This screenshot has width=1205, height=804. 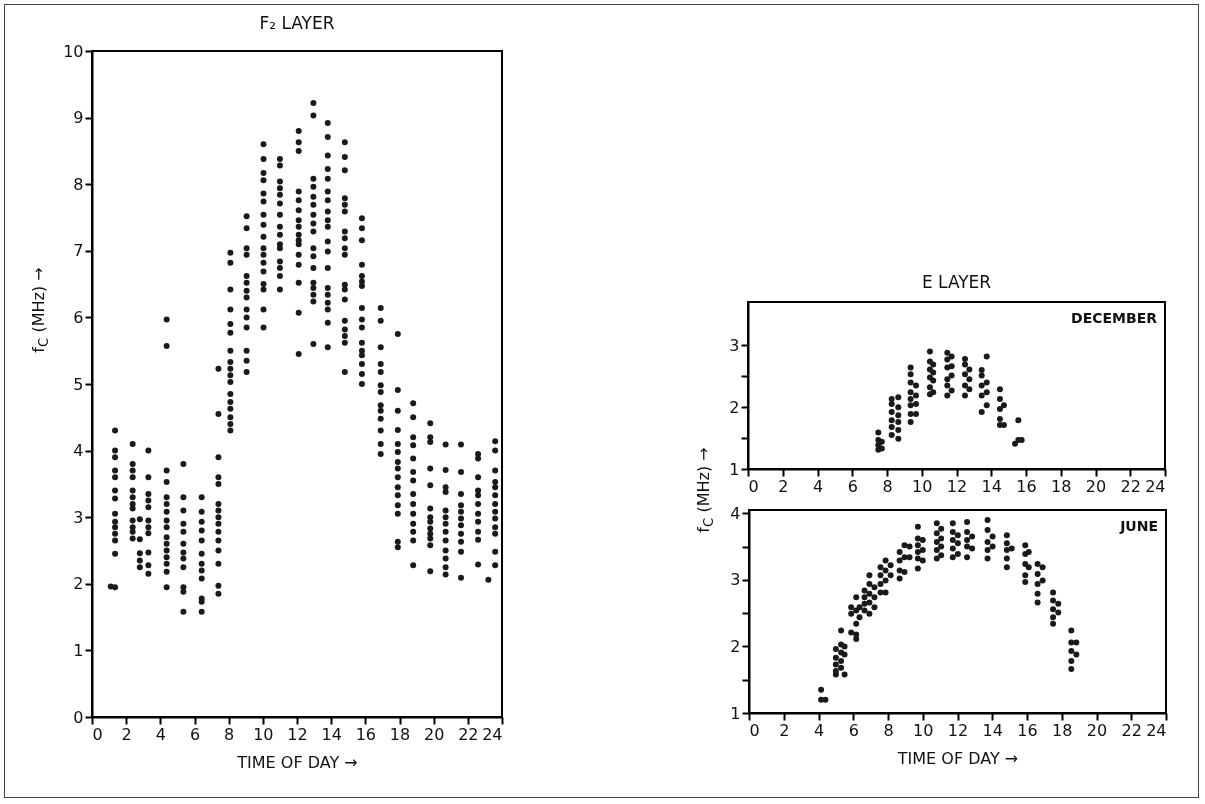 What do you see at coordinates (78, 317) in the screenshot?
I see `y-tick-label: 6` at bounding box center [78, 317].